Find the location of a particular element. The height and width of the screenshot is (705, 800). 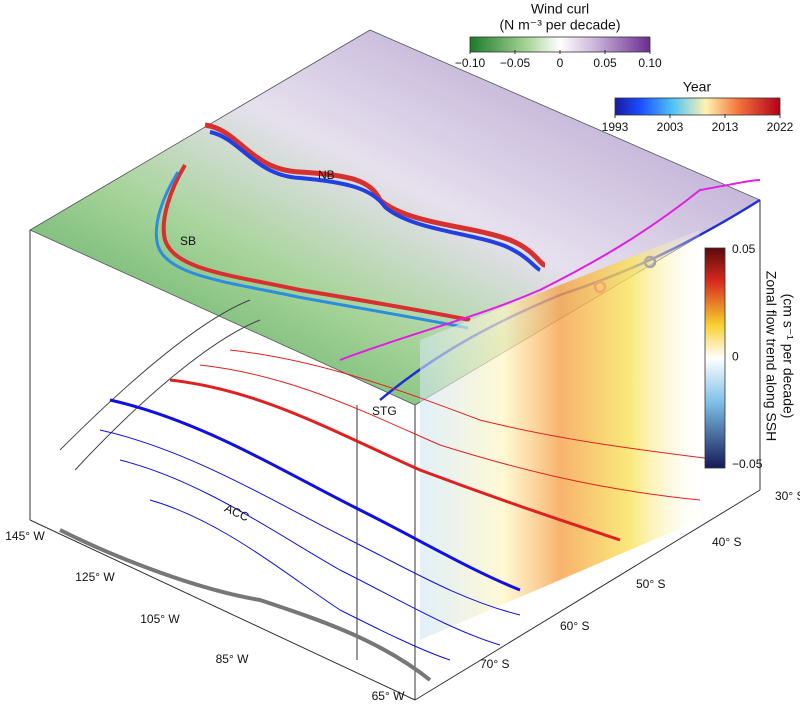

longitude-label: 105° W is located at coordinates (160, 619).